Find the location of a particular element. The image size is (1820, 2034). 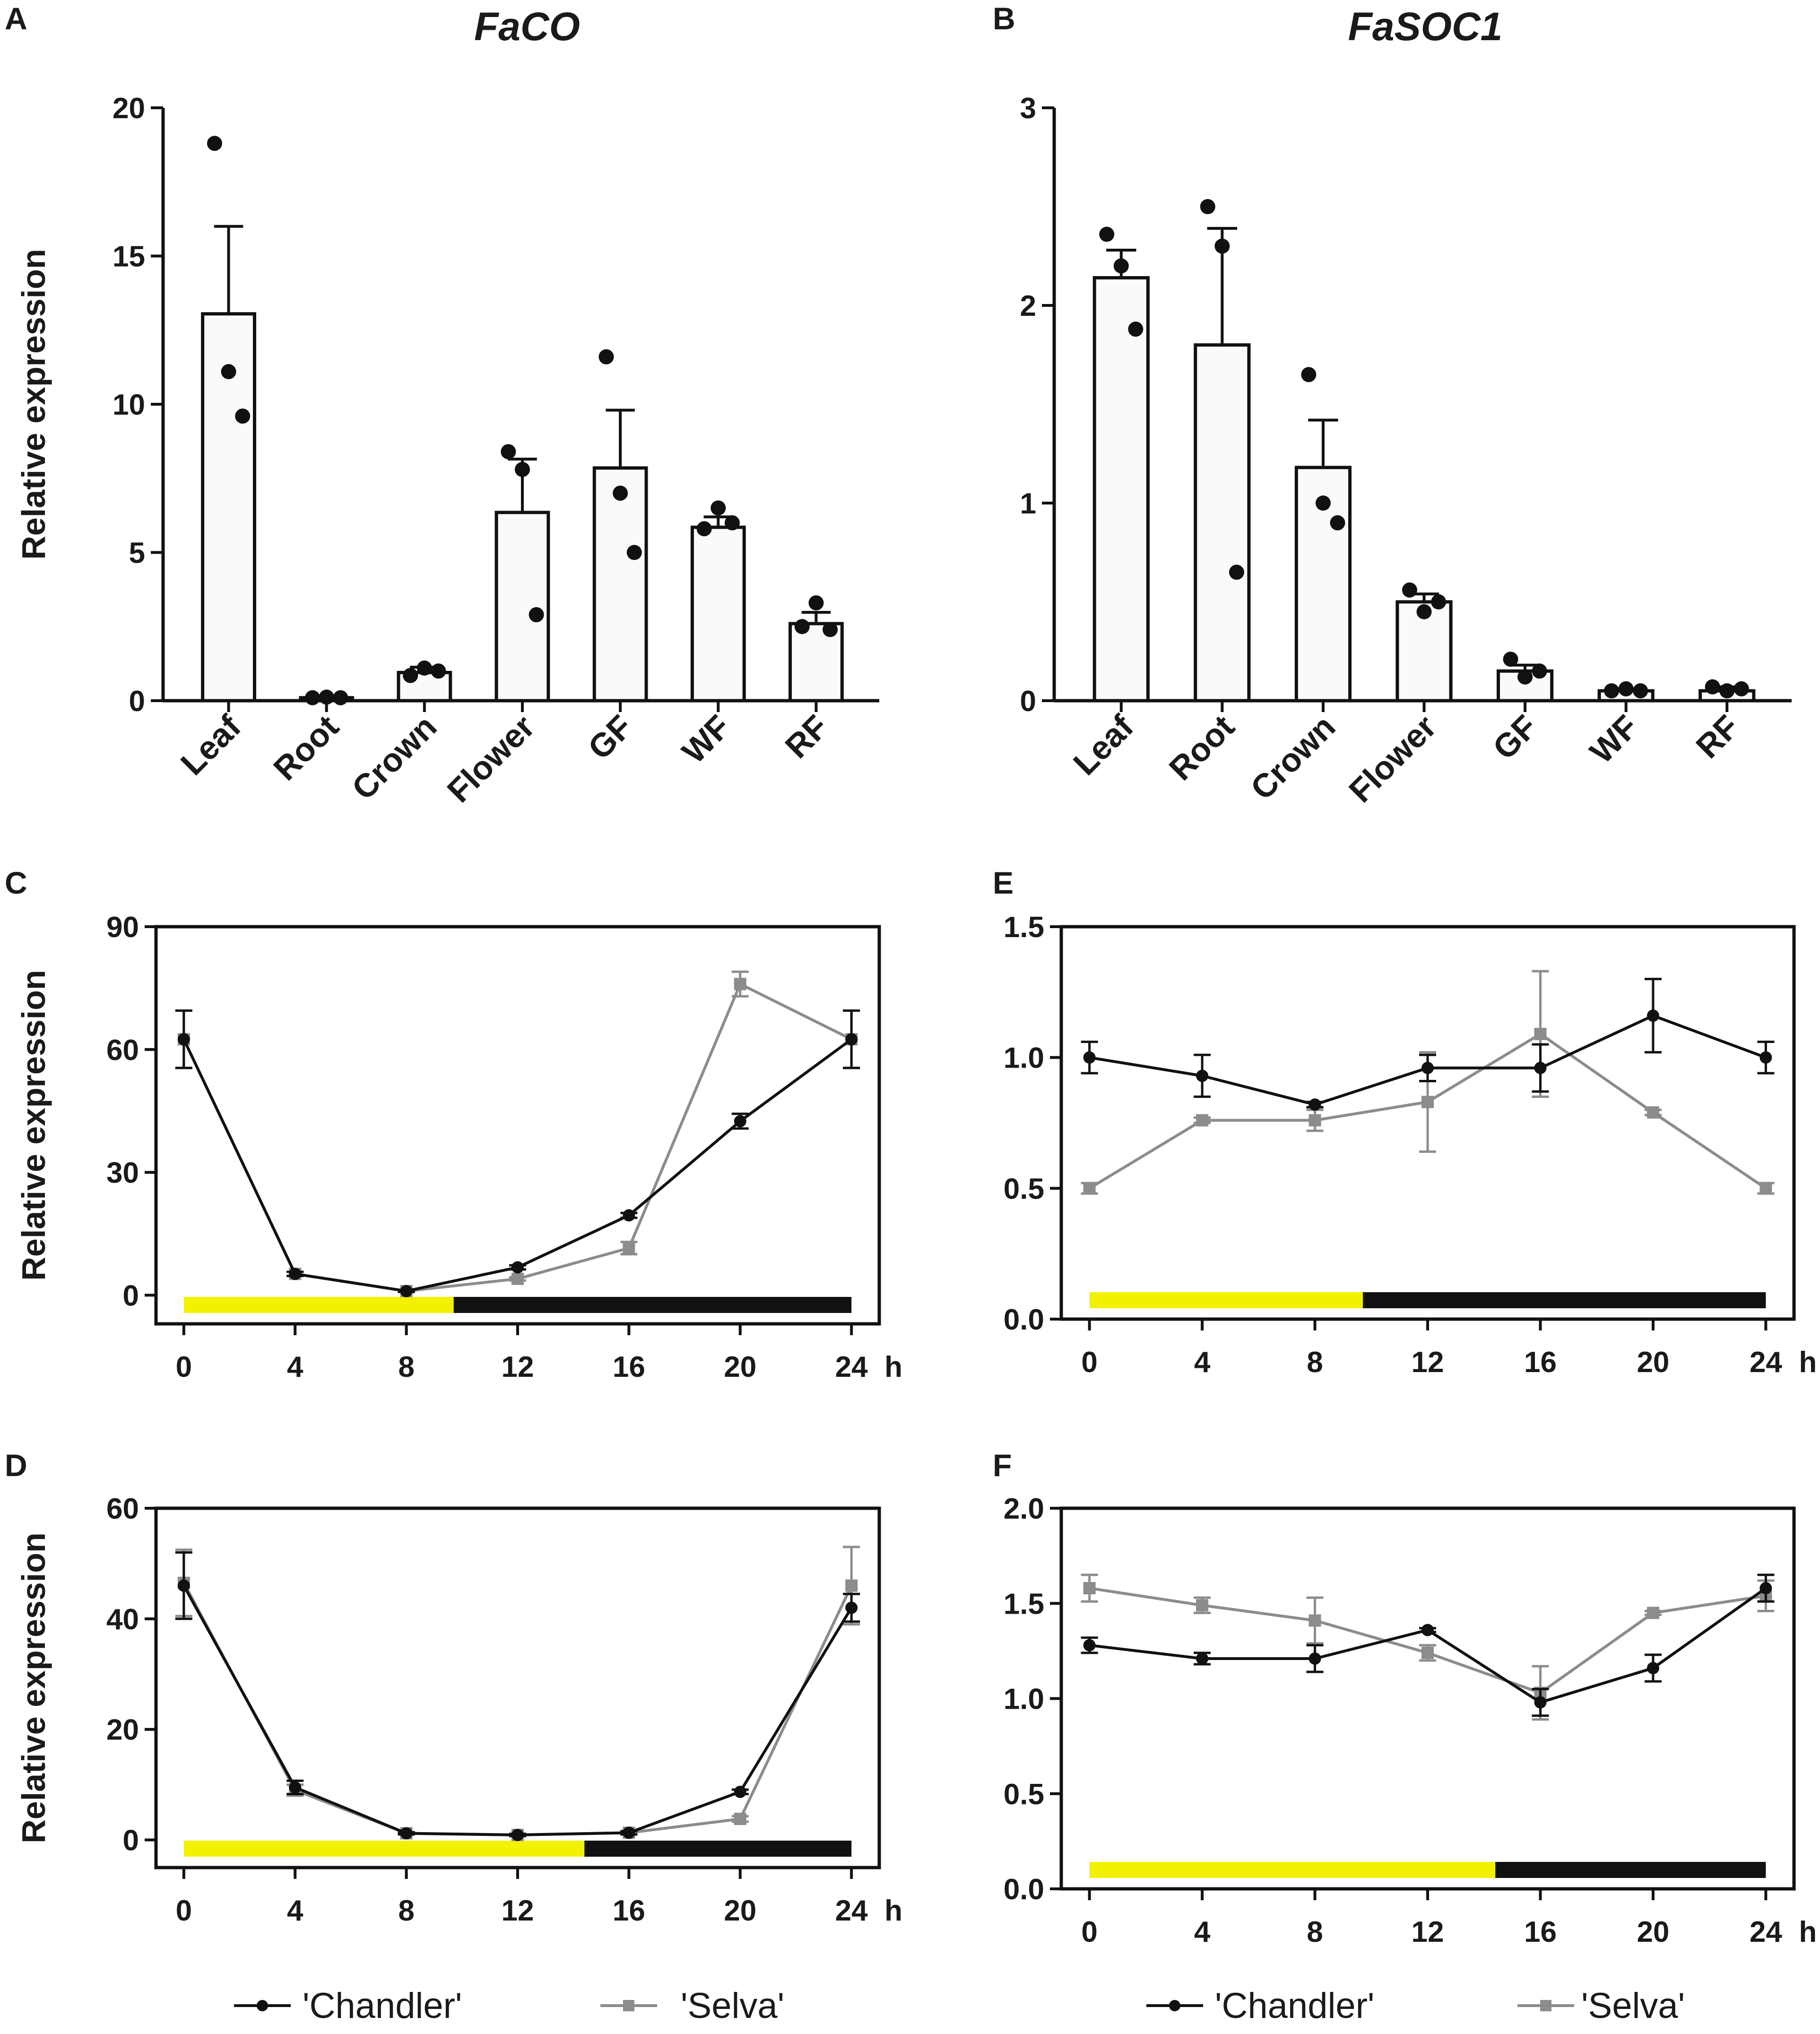

dark-period-bar is located at coordinates (1630, 1870).